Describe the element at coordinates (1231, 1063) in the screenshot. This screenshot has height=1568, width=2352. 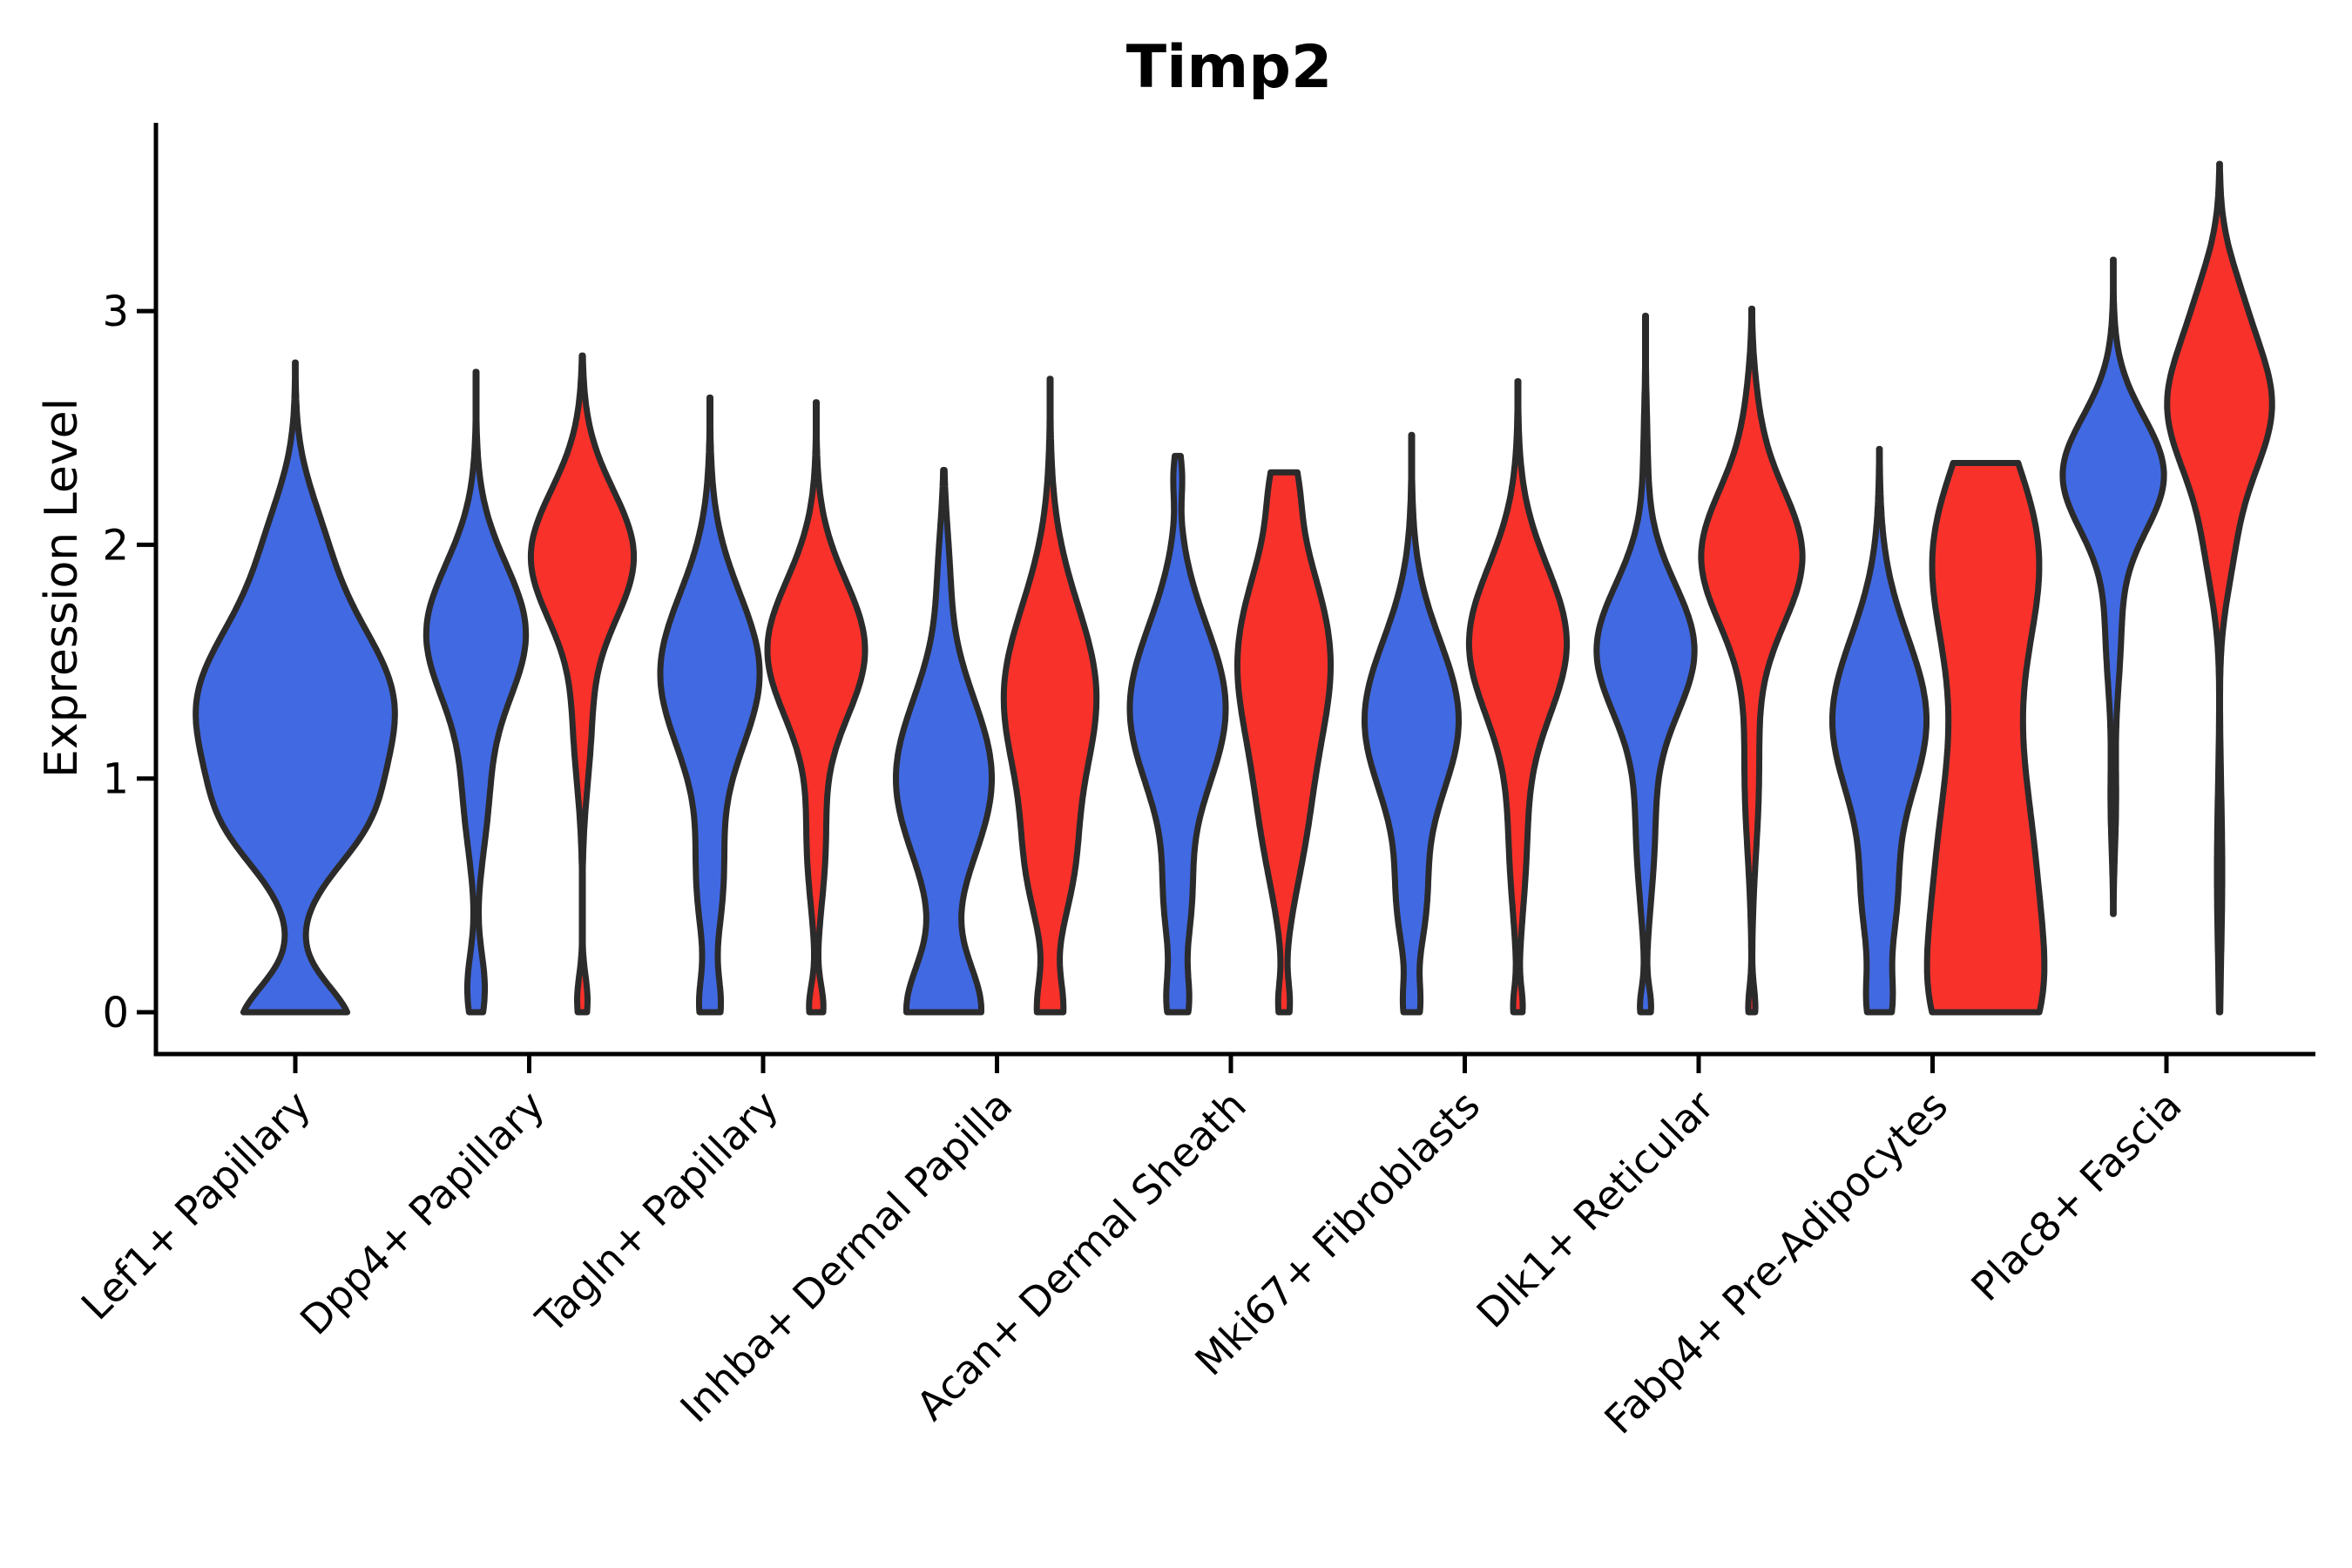
I see `x-axis-ticks` at that location.